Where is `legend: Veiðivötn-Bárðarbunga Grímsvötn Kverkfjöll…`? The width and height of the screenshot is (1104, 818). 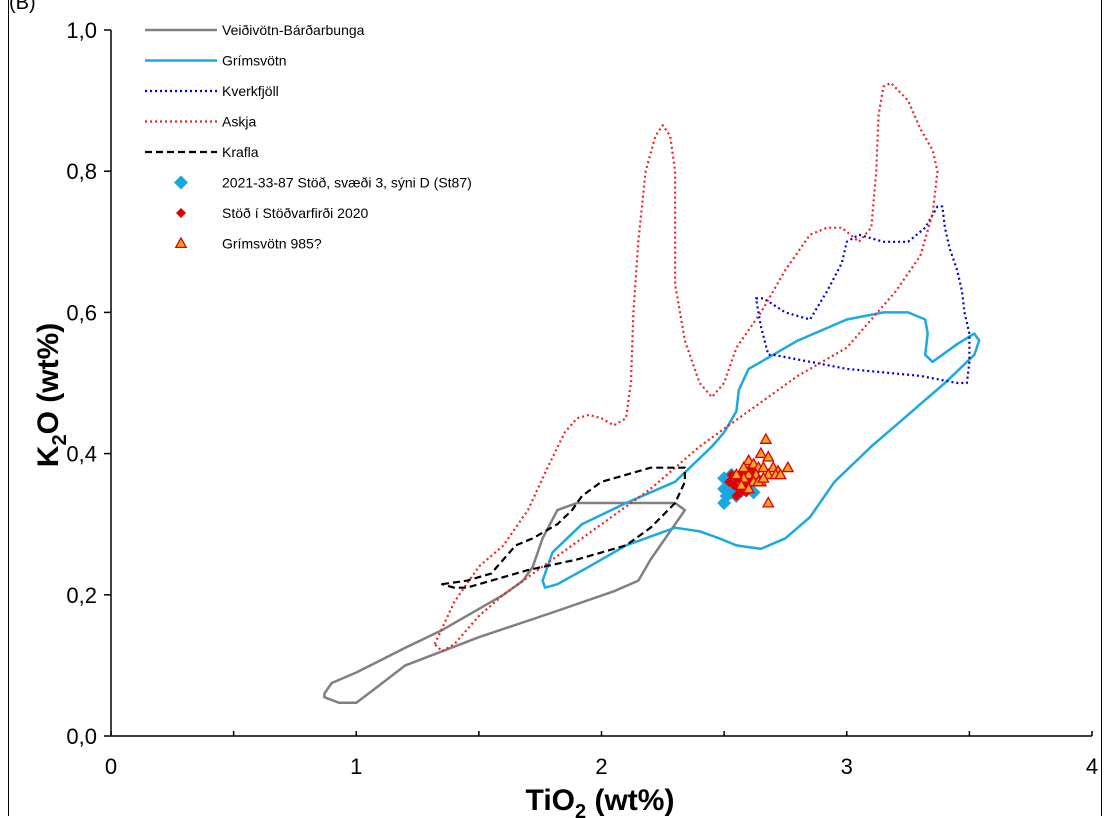
legend: Veiðivötn-Bárðarbunga Grímsvötn Kverkfjöll… is located at coordinates (308, 137).